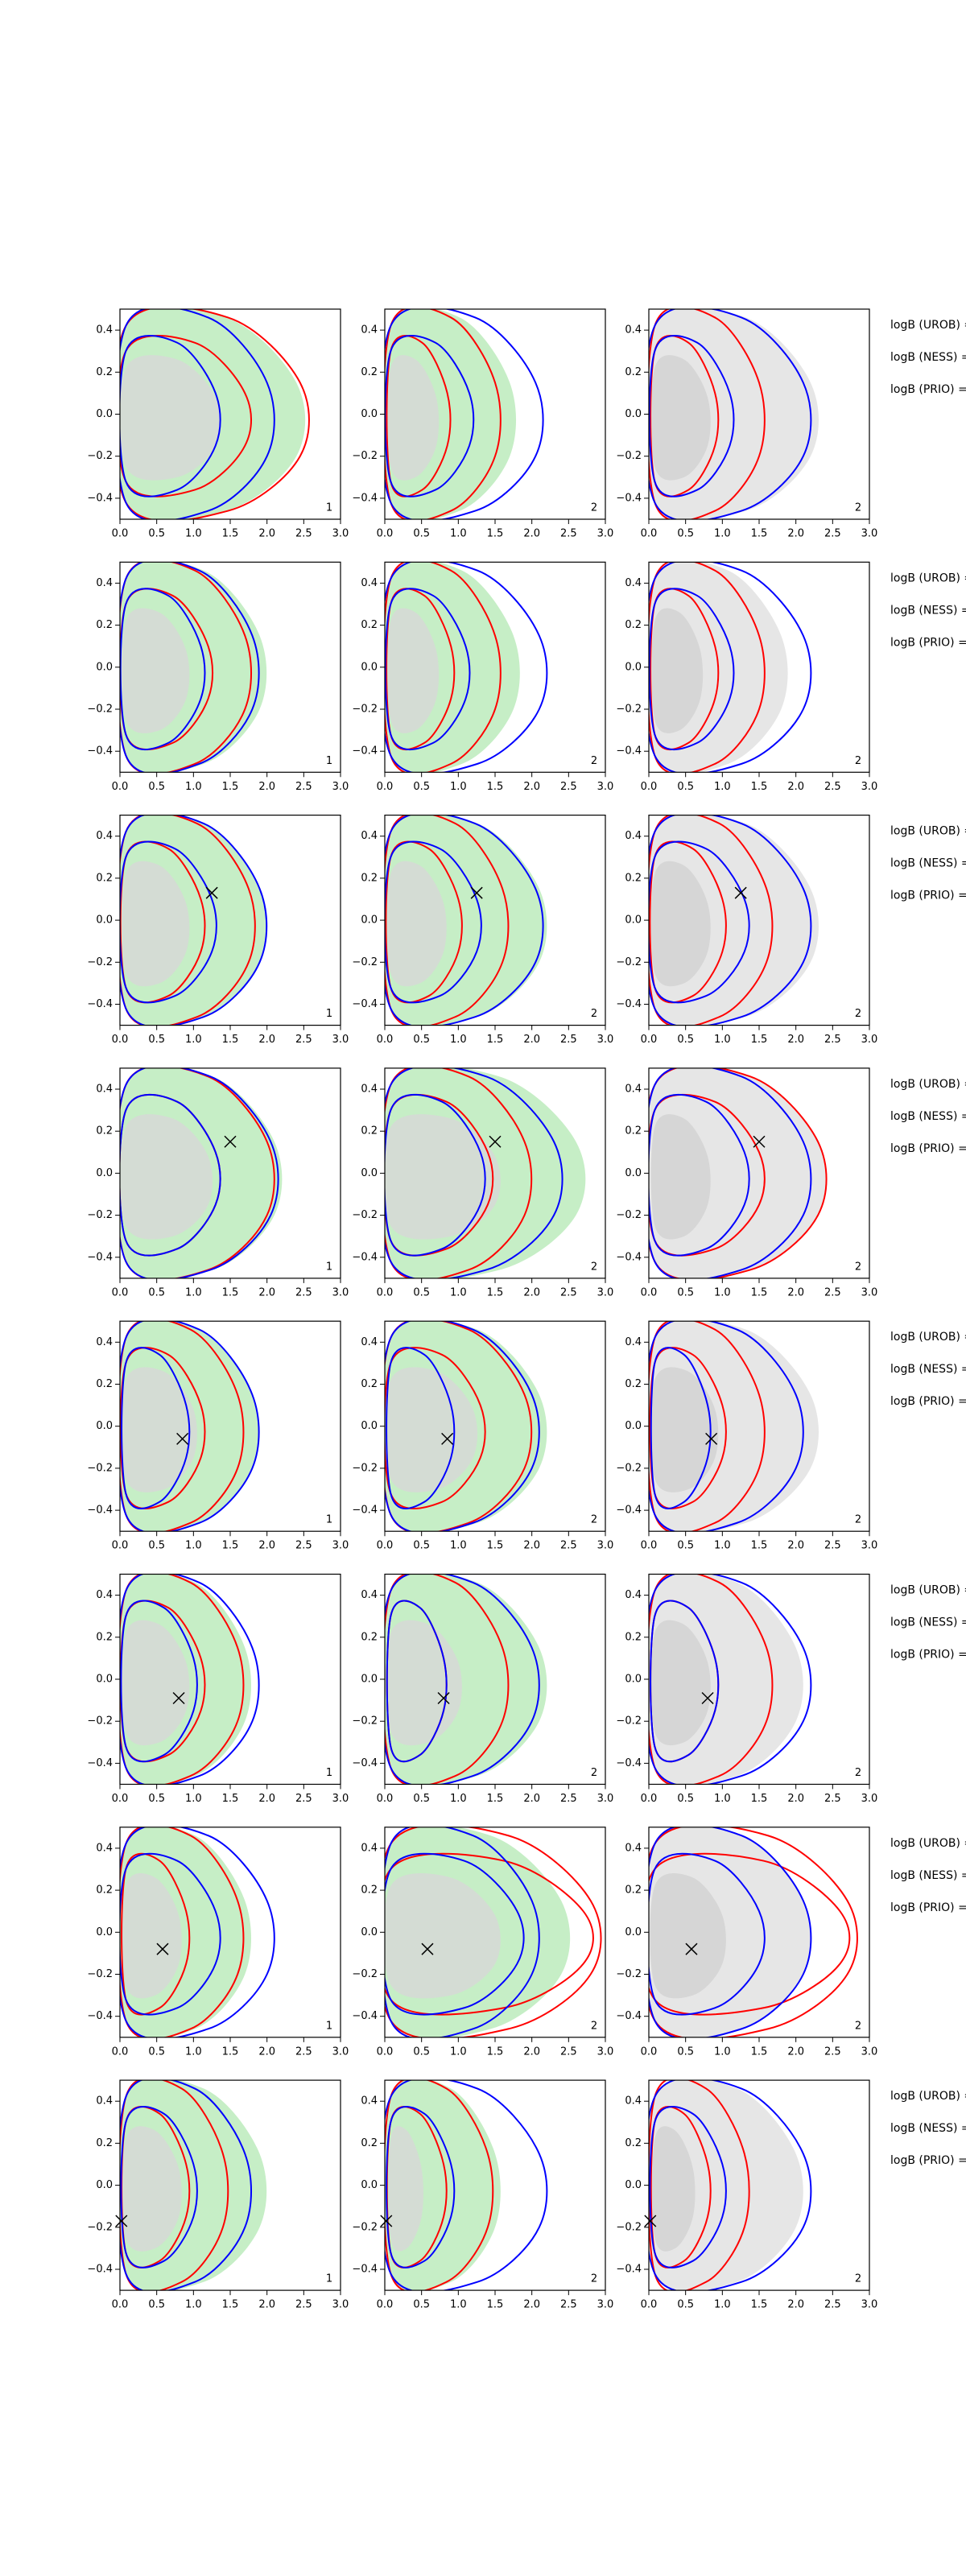  I want to click on panel-label: 1, so click(329, 1014).